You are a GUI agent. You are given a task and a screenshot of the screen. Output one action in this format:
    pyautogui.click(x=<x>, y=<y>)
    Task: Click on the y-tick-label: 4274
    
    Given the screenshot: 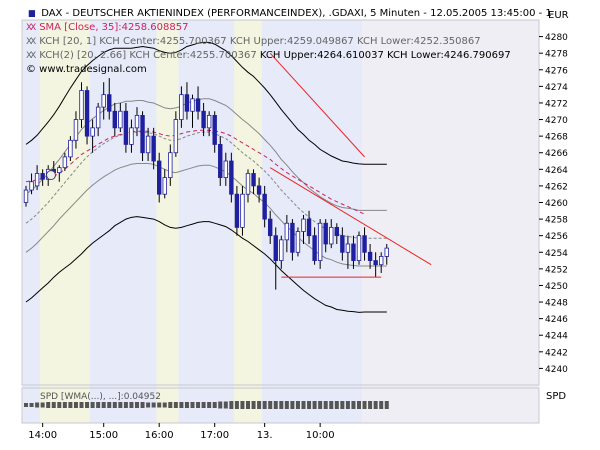 What is the action you would take?
    pyautogui.click(x=556, y=88)
    